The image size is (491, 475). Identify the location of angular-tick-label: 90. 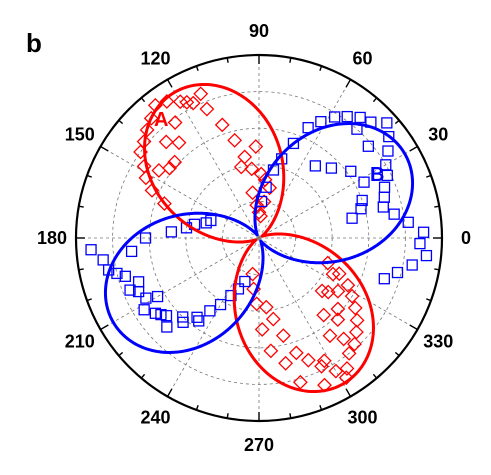
(259, 31).